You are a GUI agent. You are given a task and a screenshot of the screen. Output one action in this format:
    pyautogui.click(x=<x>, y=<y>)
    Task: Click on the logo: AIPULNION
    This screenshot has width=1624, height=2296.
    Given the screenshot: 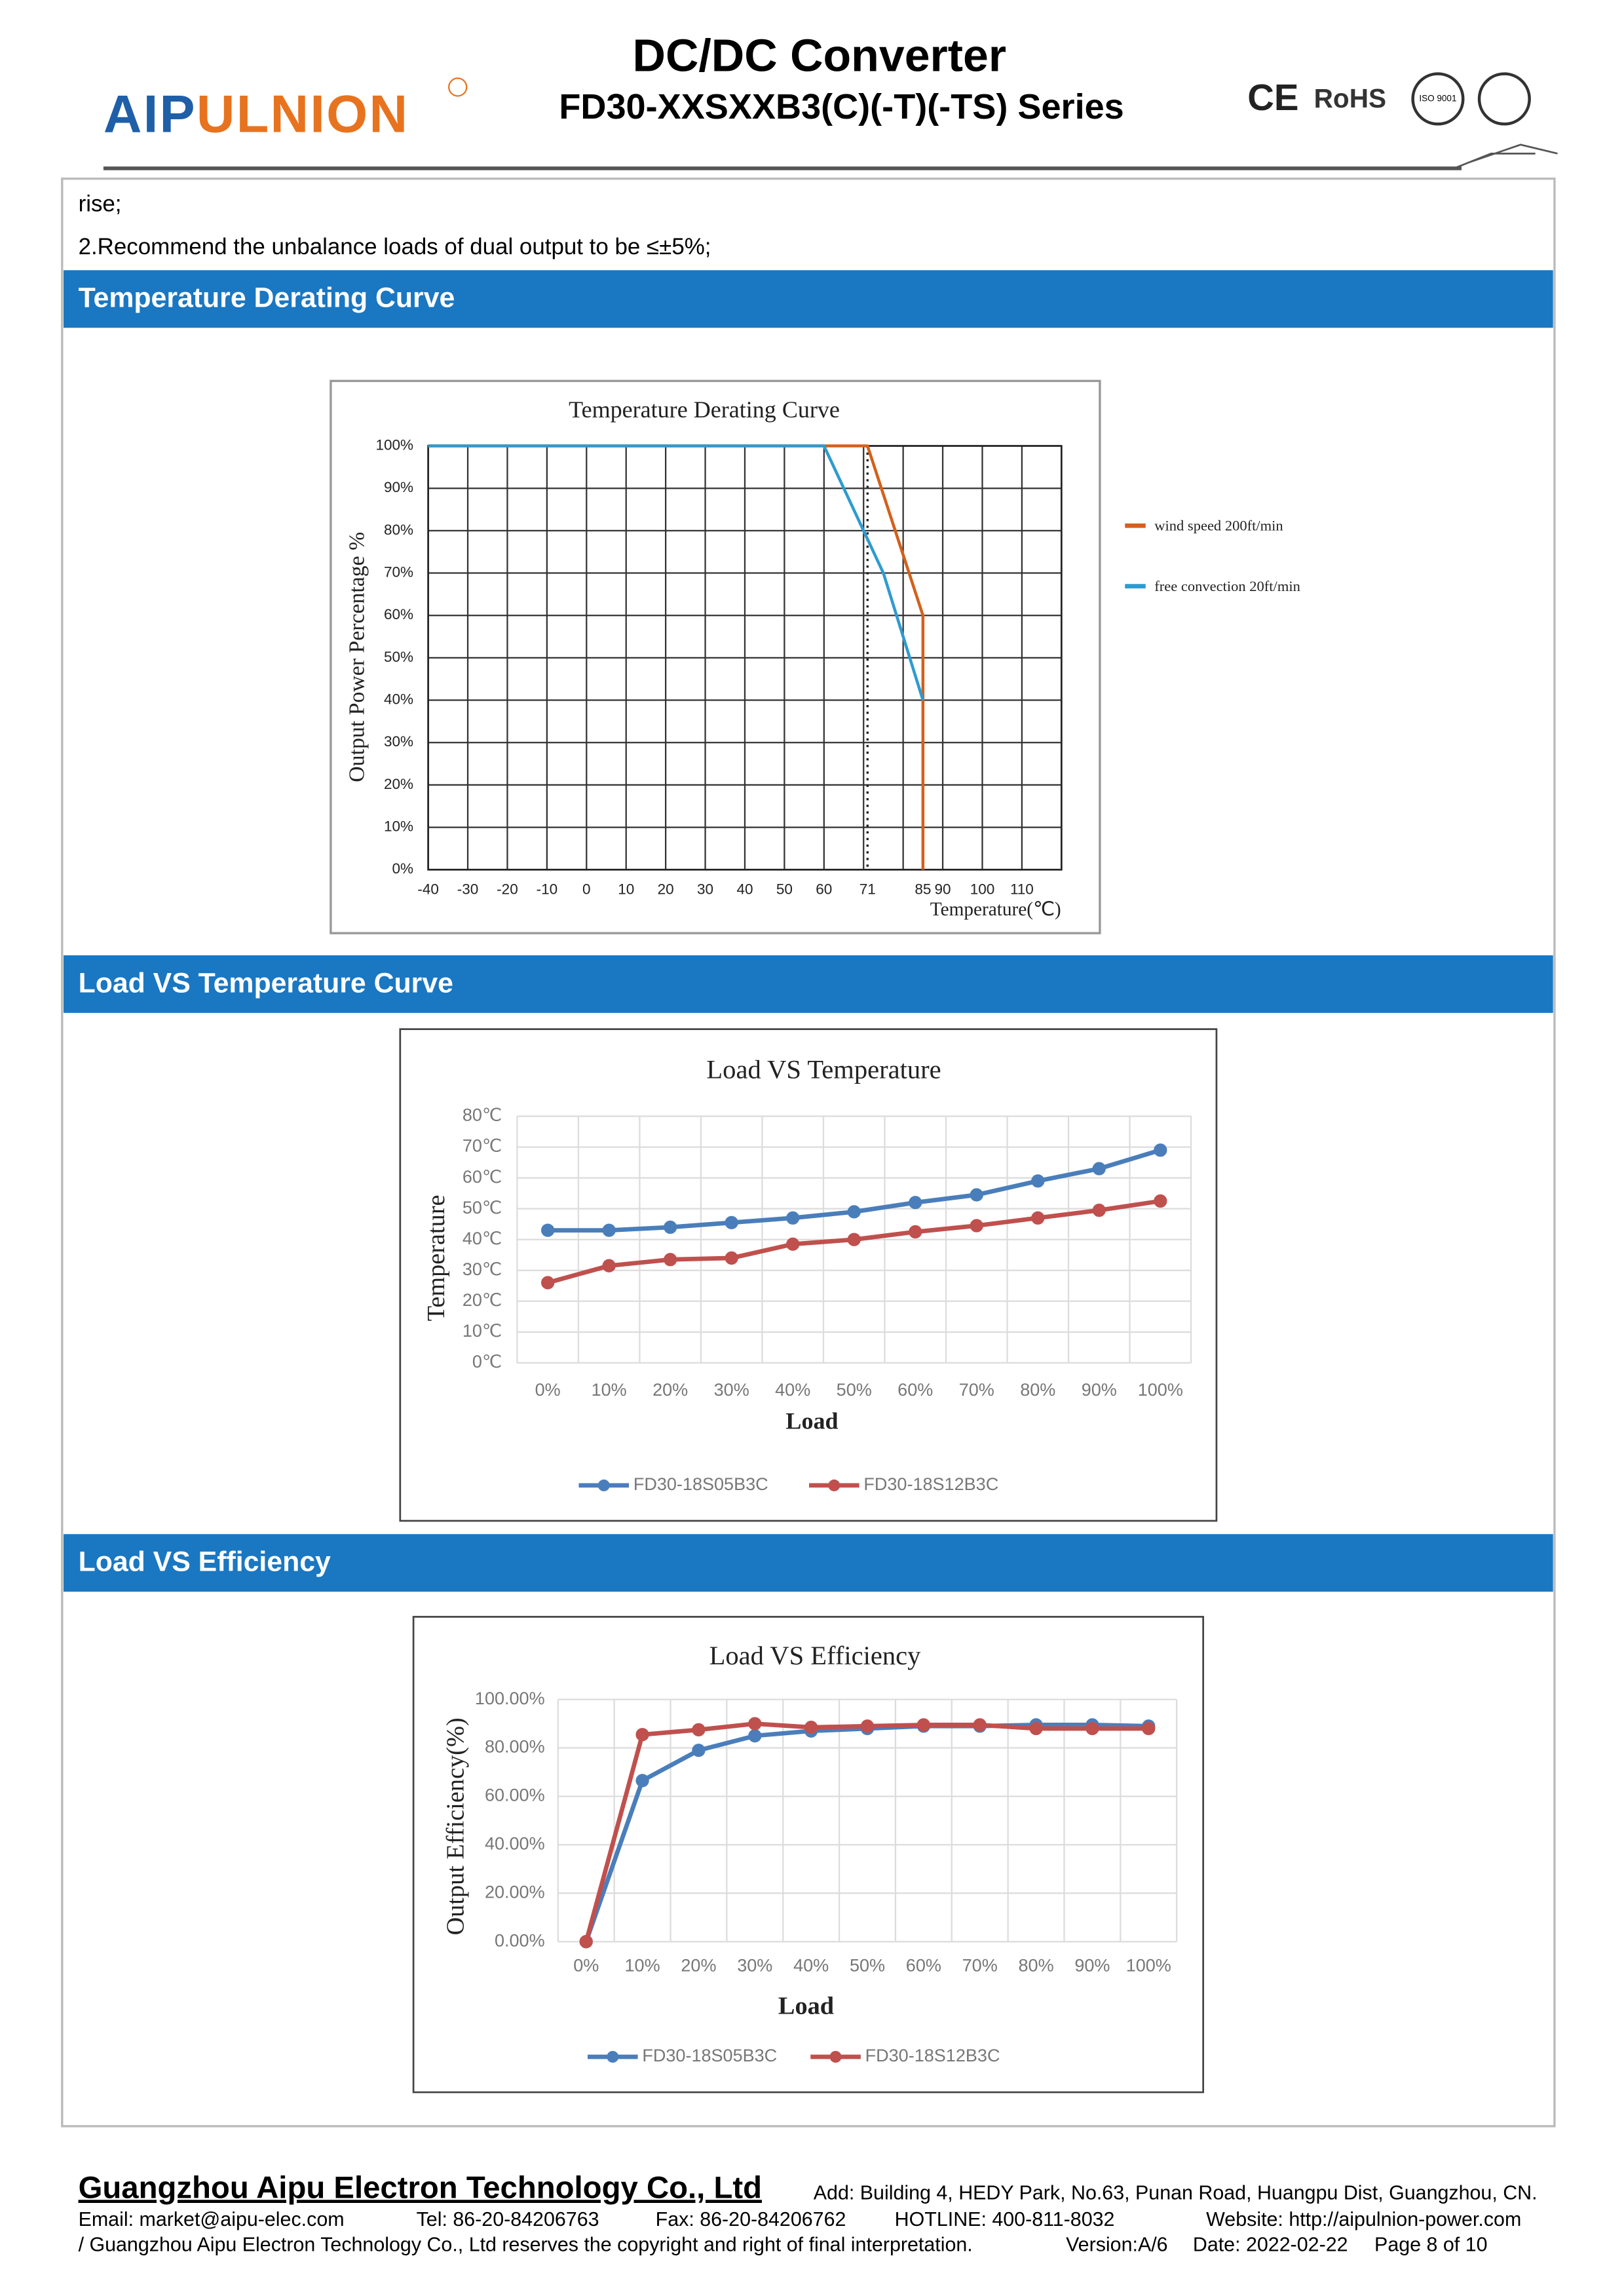 What is the action you would take?
    pyautogui.click(x=256, y=114)
    